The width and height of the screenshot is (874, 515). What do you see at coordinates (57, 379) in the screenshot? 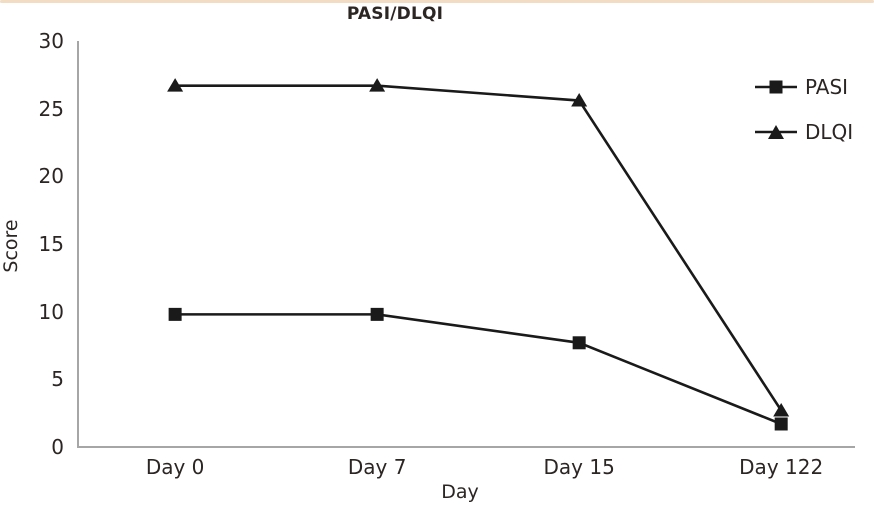
I see `y-tick-label-5: 5` at bounding box center [57, 379].